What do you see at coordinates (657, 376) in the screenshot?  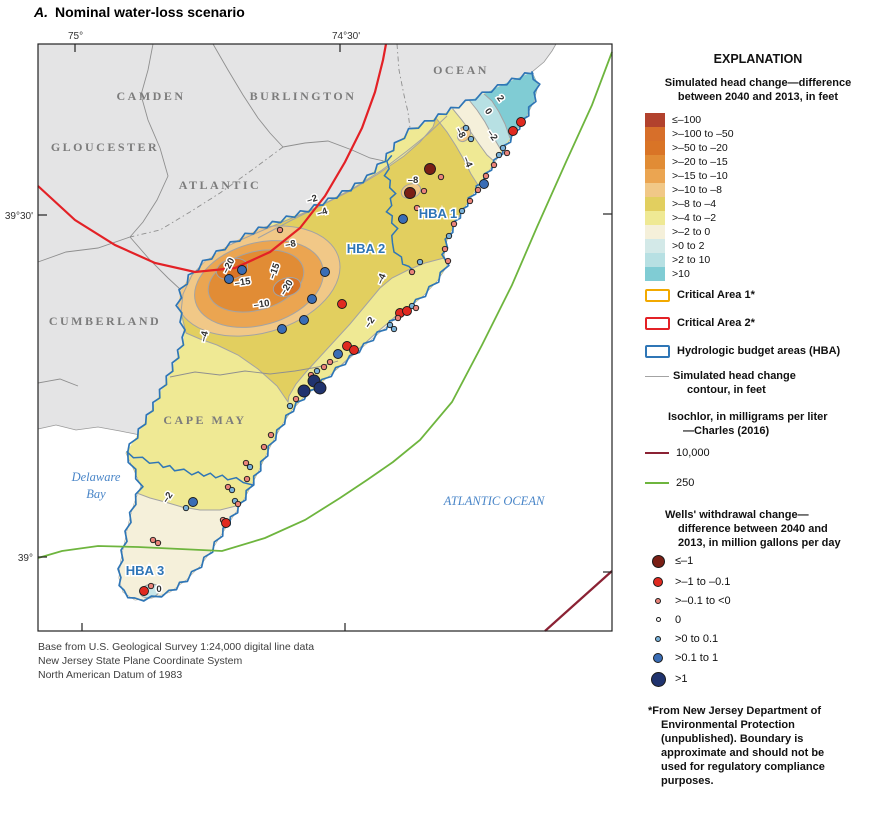 I see `contour-line-swatch` at bounding box center [657, 376].